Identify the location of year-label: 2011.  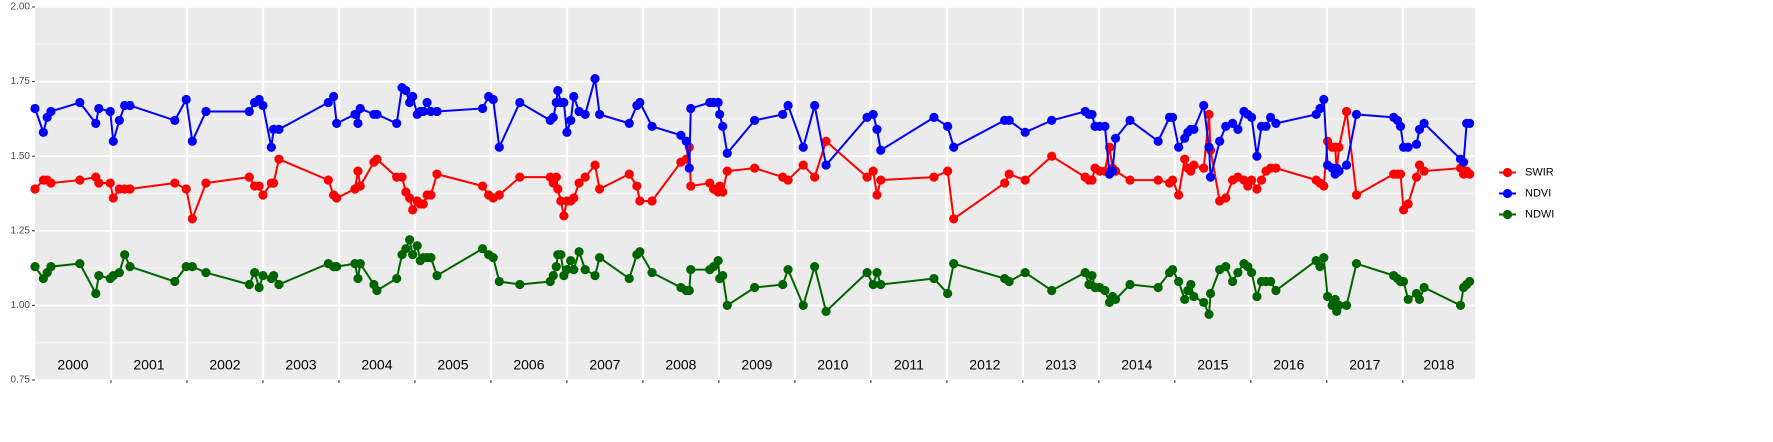
(909, 365).